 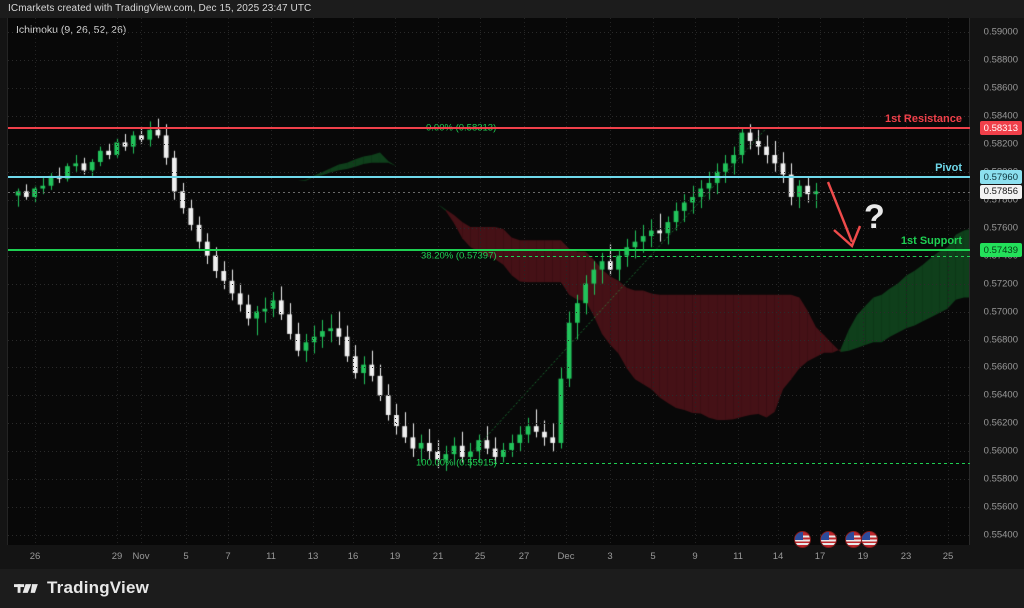 What do you see at coordinates (923, 119) in the screenshot?
I see `level-label-res: 1st Resistance` at bounding box center [923, 119].